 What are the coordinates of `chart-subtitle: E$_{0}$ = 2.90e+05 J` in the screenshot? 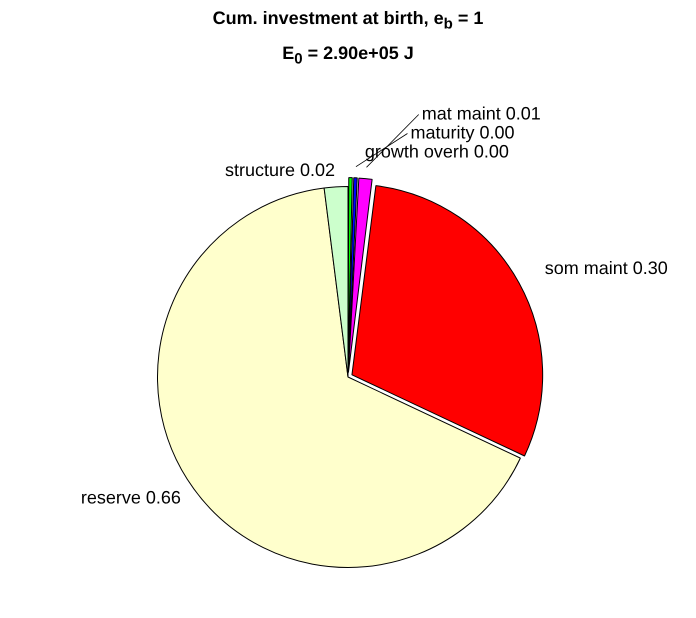 It's located at (348, 55).